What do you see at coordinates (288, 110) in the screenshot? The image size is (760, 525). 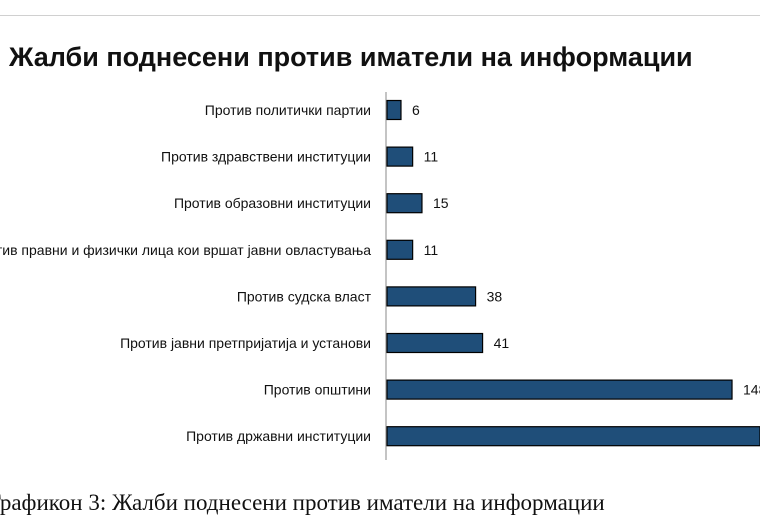 I see `category-label: Против политички партии` at bounding box center [288, 110].